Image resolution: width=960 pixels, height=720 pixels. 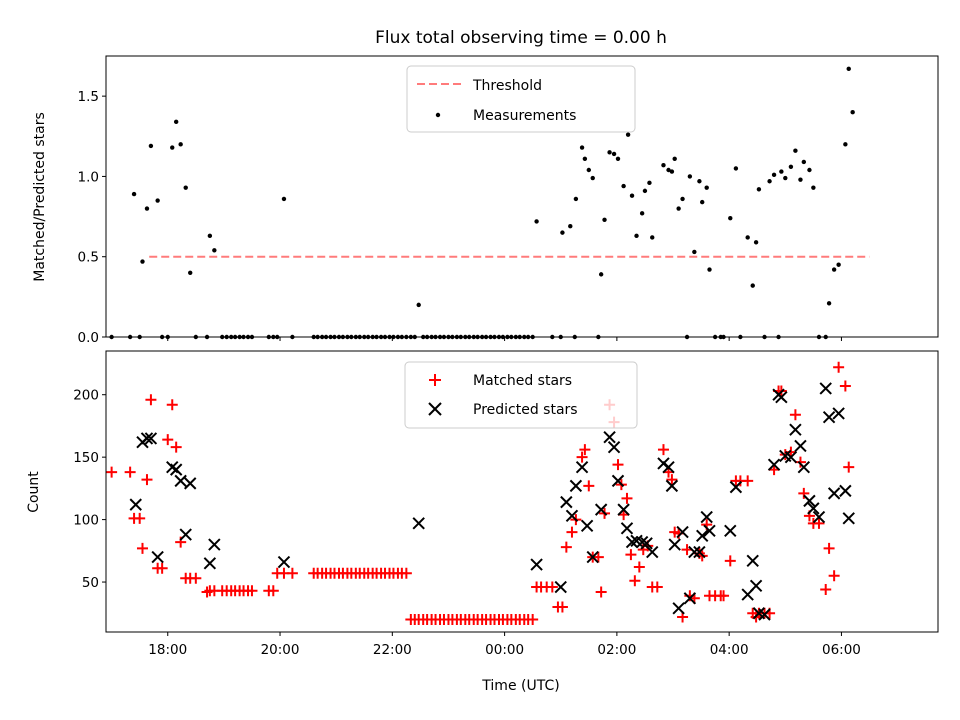 What do you see at coordinates (522, 381) in the screenshot?
I see `matched-legend-label: Matched stars` at bounding box center [522, 381].